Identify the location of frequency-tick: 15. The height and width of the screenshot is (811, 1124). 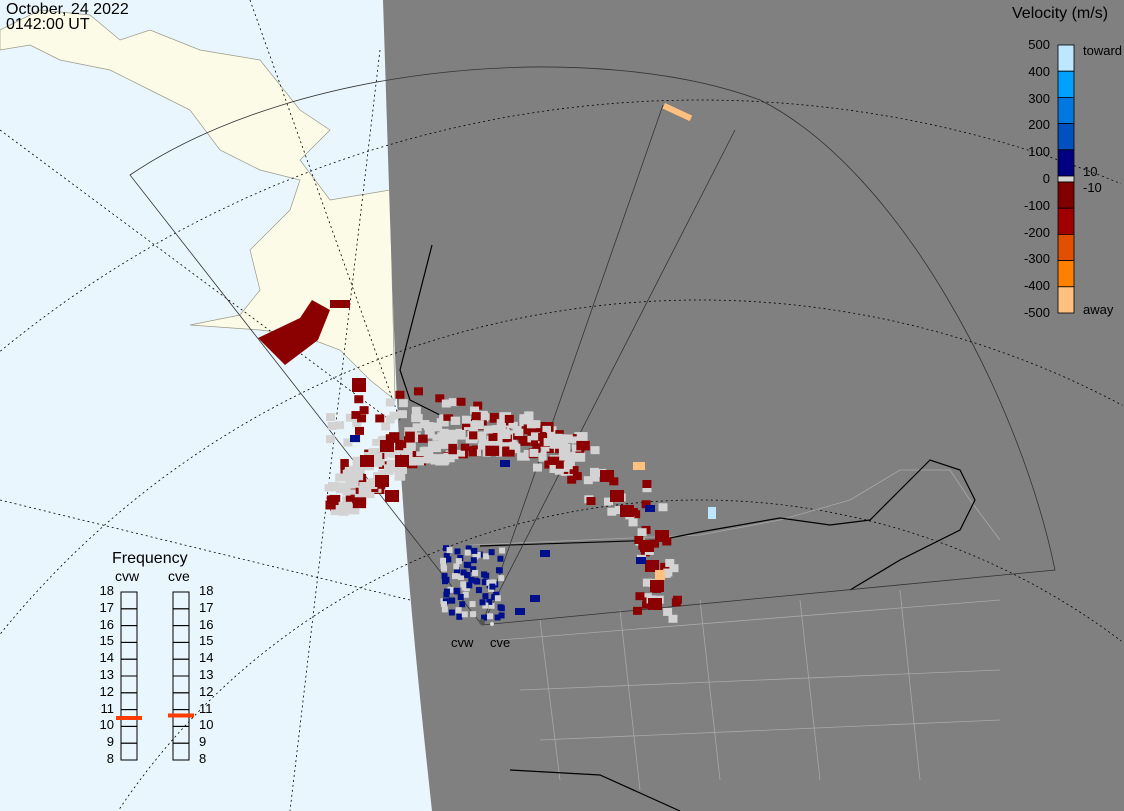
(206, 641).